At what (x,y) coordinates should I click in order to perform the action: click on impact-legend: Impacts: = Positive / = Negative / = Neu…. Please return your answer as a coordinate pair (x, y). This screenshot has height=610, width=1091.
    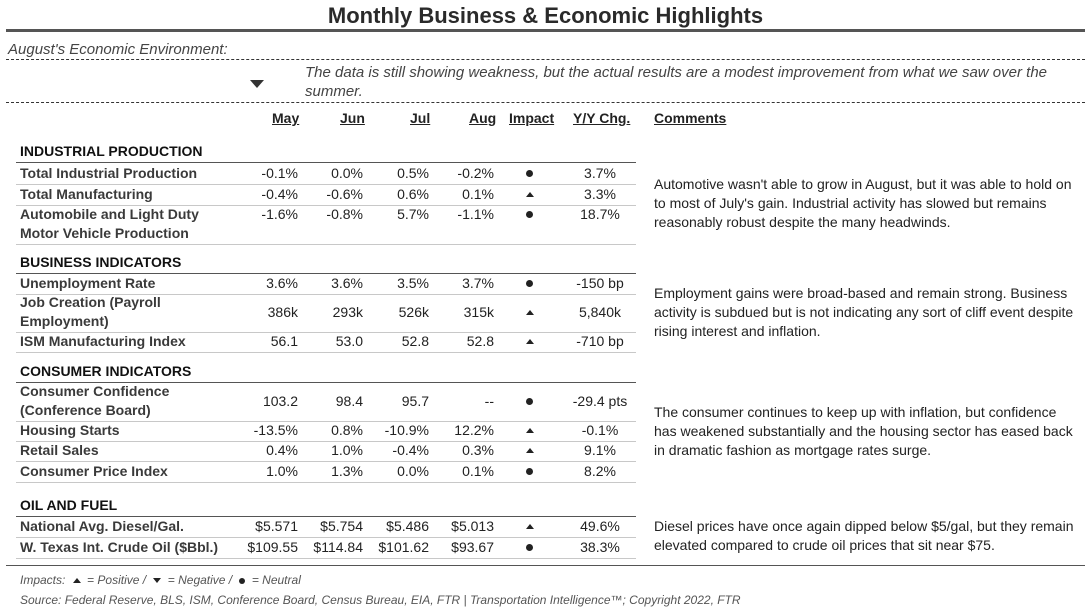
    Looking at the image, I should click on (160, 580).